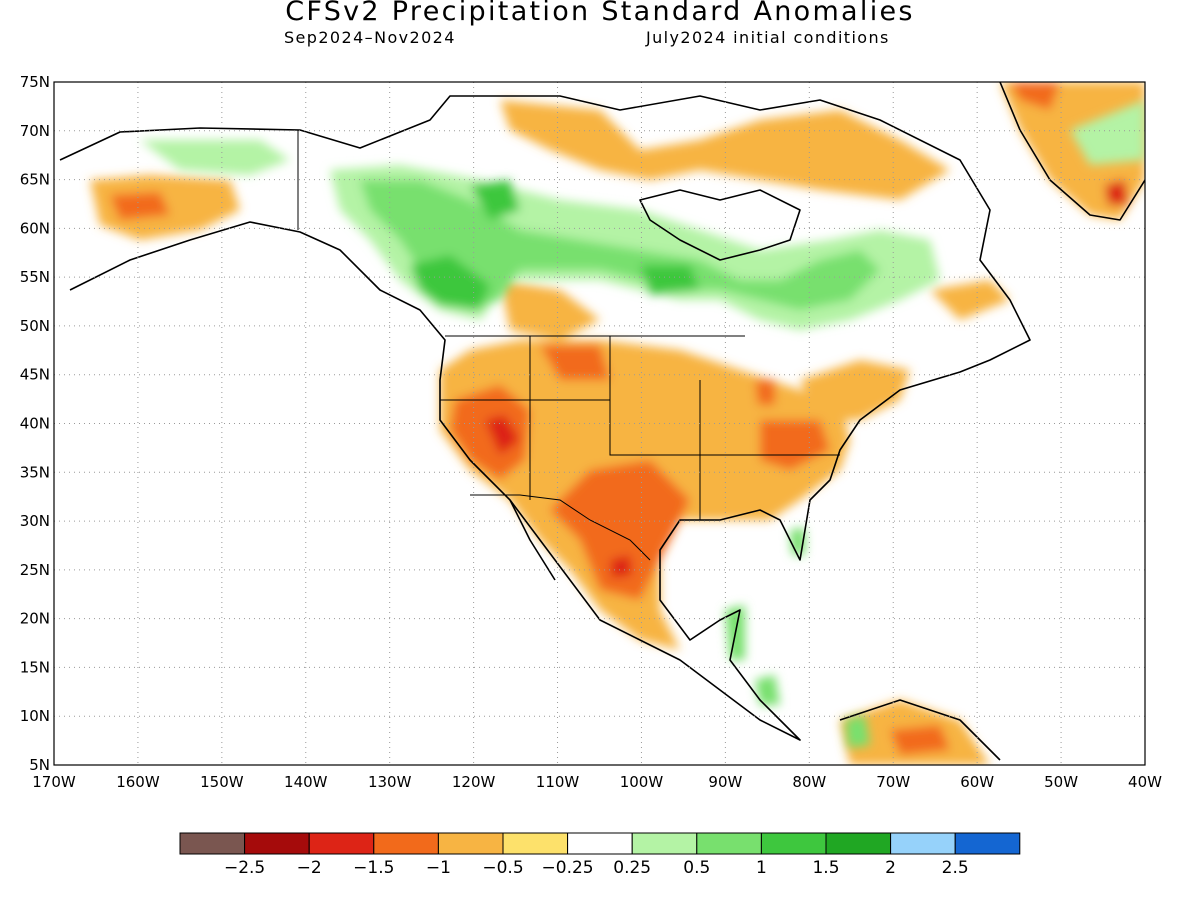  Describe the element at coordinates (696, 868) in the screenshot. I see `colorbar-label: 0.5` at that location.